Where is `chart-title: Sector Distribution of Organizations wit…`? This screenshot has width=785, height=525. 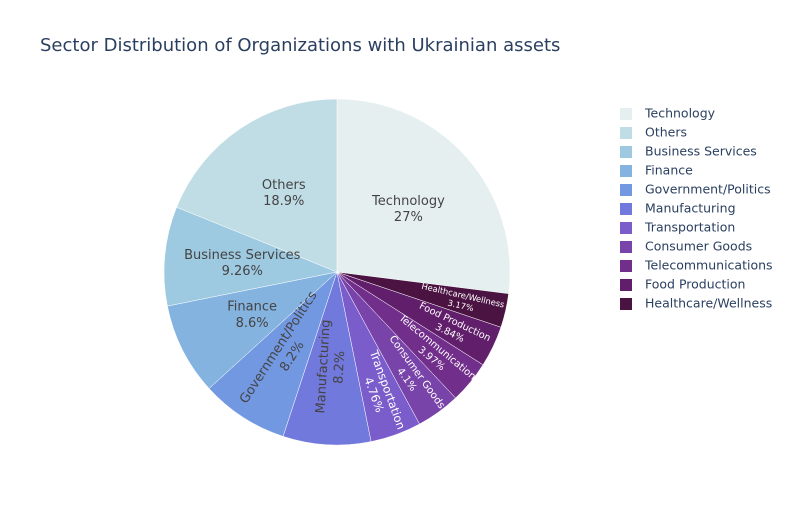 chart-title: Sector Distribution of Organizations wit… is located at coordinates (300, 45).